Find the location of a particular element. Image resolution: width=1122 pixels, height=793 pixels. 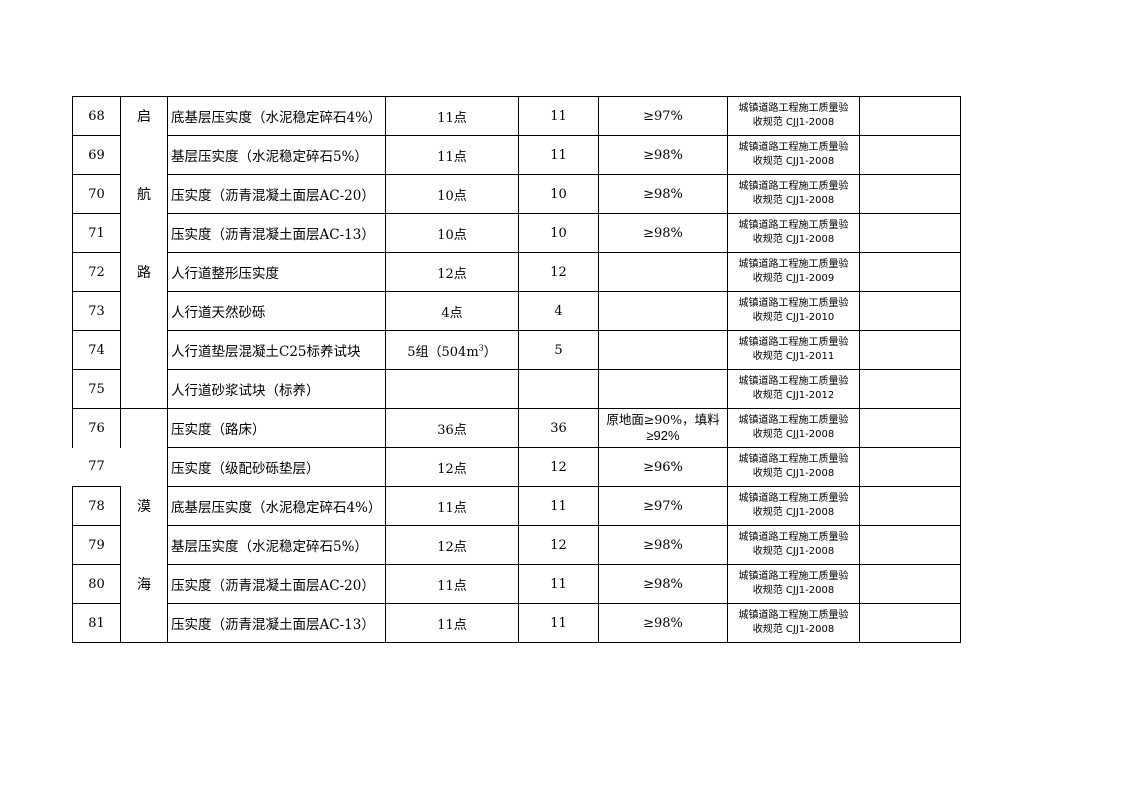

standard-line: 收规范 CJJ1-2010 is located at coordinates (793, 317).